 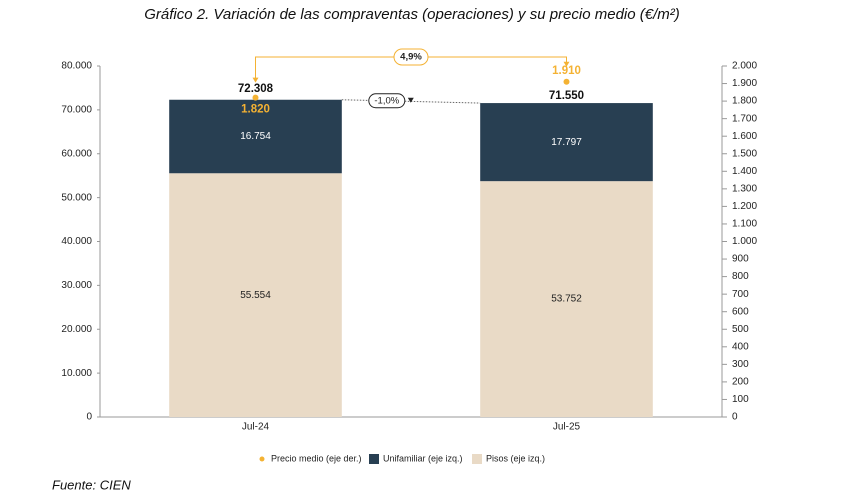 I want to click on total-label: 72.308, so click(x=256, y=89).